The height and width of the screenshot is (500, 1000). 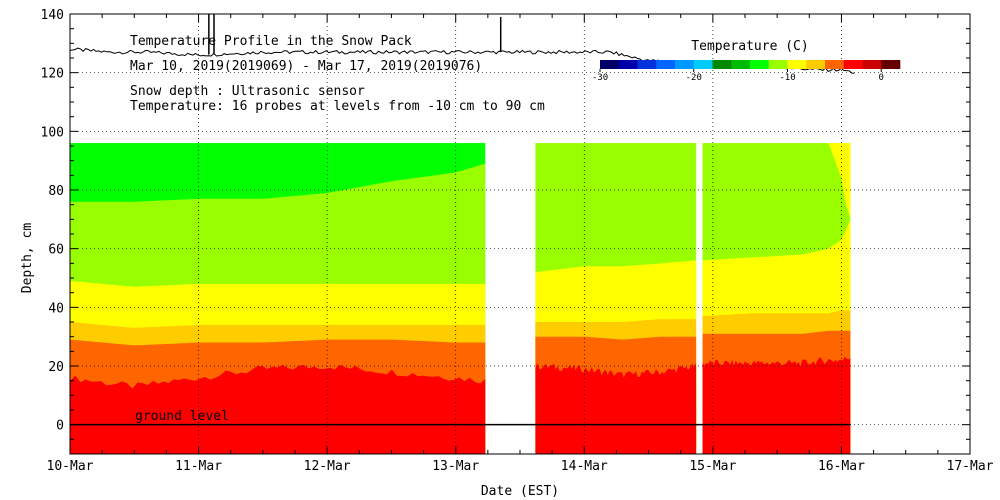 What do you see at coordinates (52, 132) in the screenshot?
I see `y-tick-label-5: 100` at bounding box center [52, 132].